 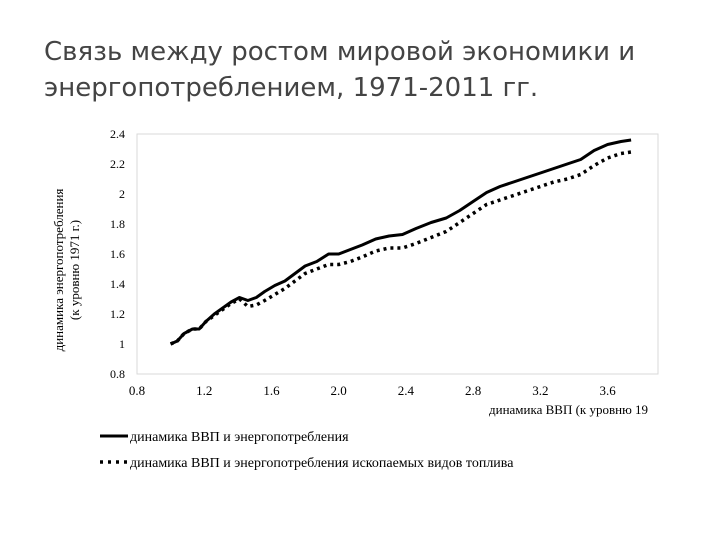 What do you see at coordinates (204, 390) in the screenshot?
I see `x-tick-label: 1.2` at bounding box center [204, 390].